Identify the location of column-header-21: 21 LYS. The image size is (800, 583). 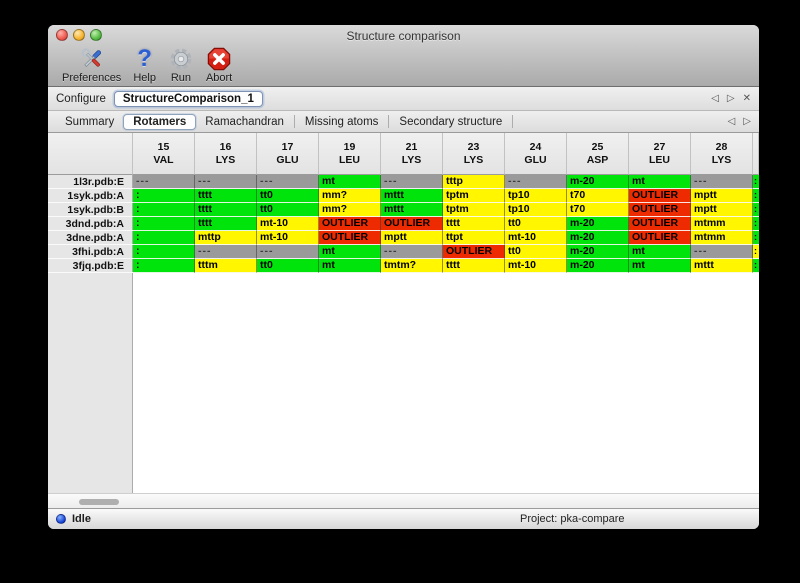
(412, 154).